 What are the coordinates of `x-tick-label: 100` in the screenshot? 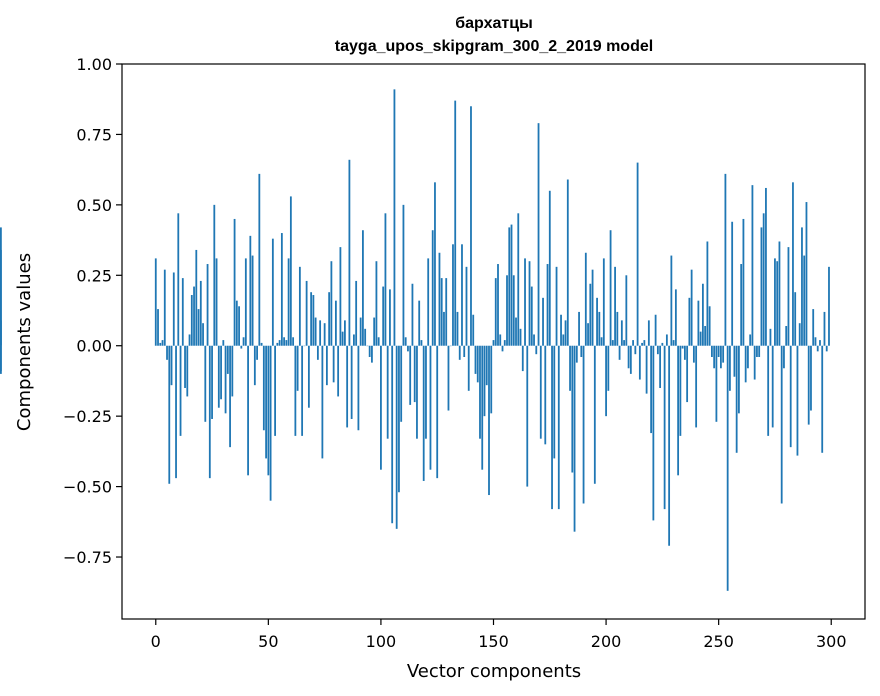 It's located at (381, 641).